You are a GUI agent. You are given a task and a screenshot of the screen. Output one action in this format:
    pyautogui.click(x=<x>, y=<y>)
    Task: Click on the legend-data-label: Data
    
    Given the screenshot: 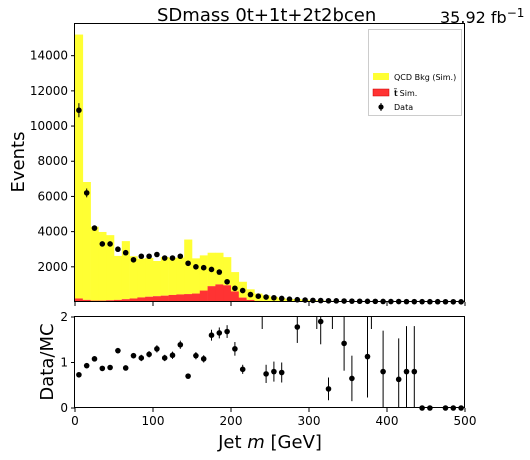 What is the action you would take?
    pyautogui.click(x=403, y=107)
    